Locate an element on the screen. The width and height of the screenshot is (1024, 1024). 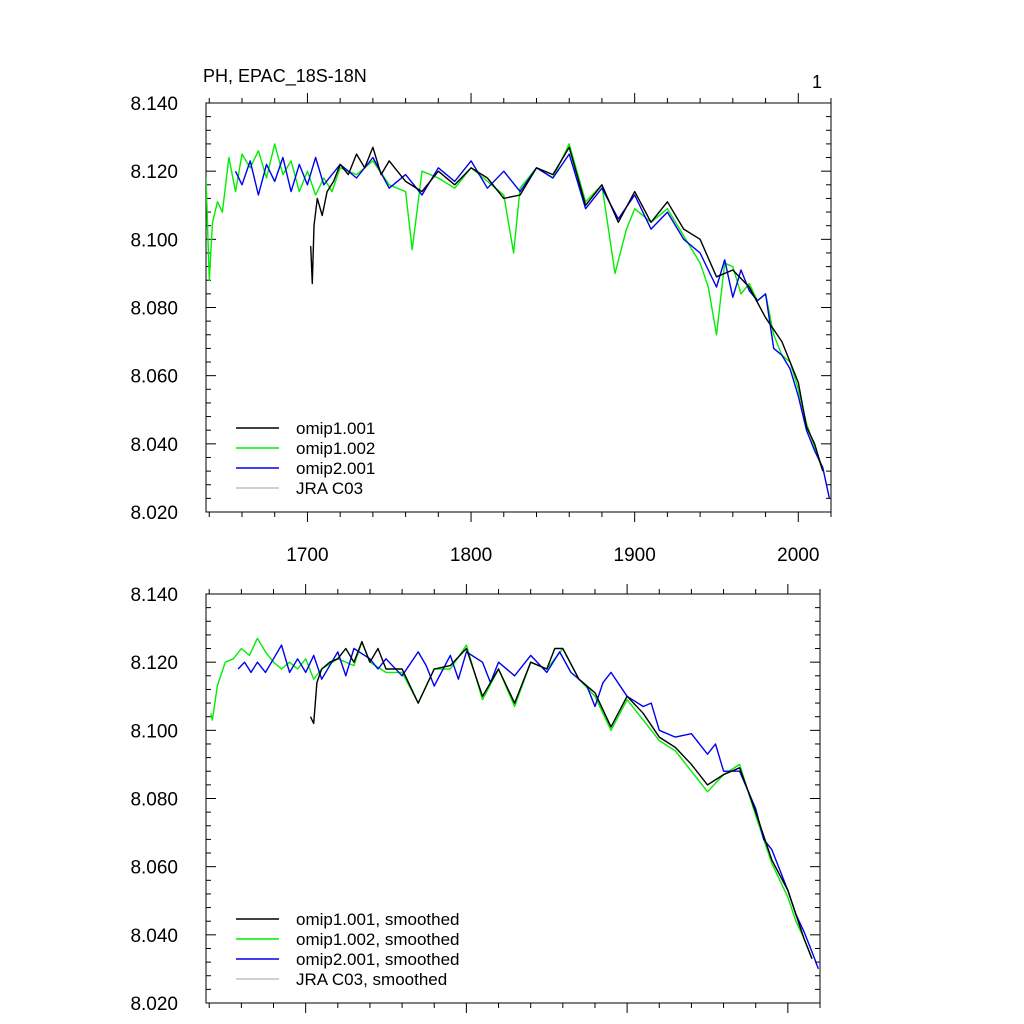
chart-title-right: 1 is located at coordinates (817, 82).